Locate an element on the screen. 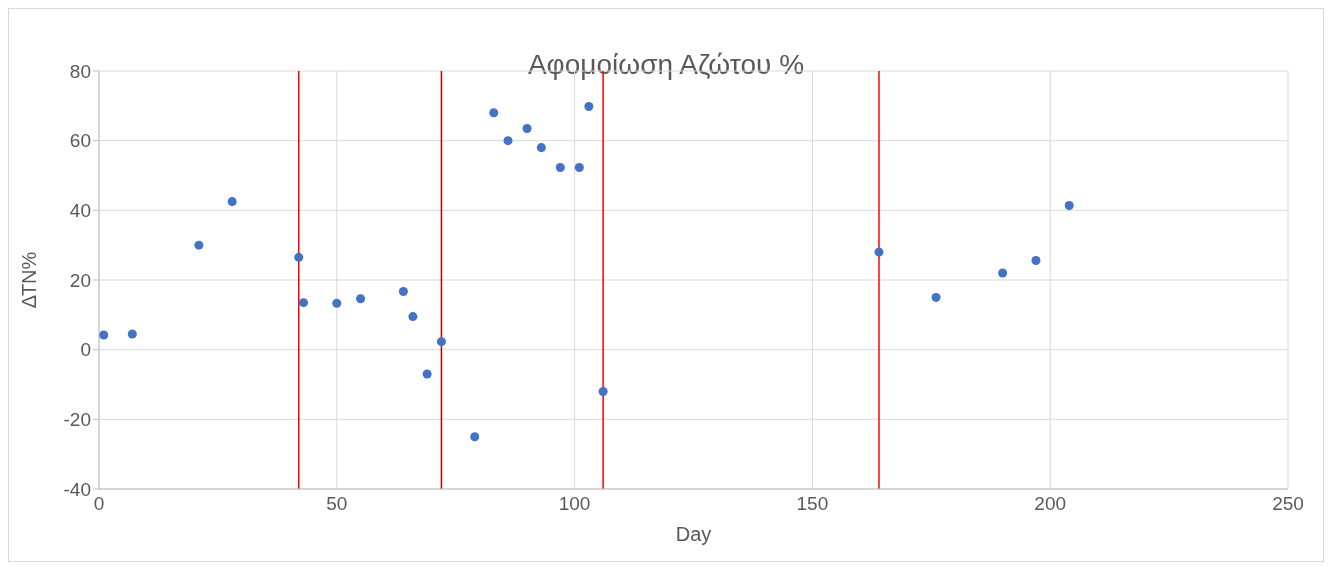  x-tick-label: 150 is located at coordinates (812, 504).